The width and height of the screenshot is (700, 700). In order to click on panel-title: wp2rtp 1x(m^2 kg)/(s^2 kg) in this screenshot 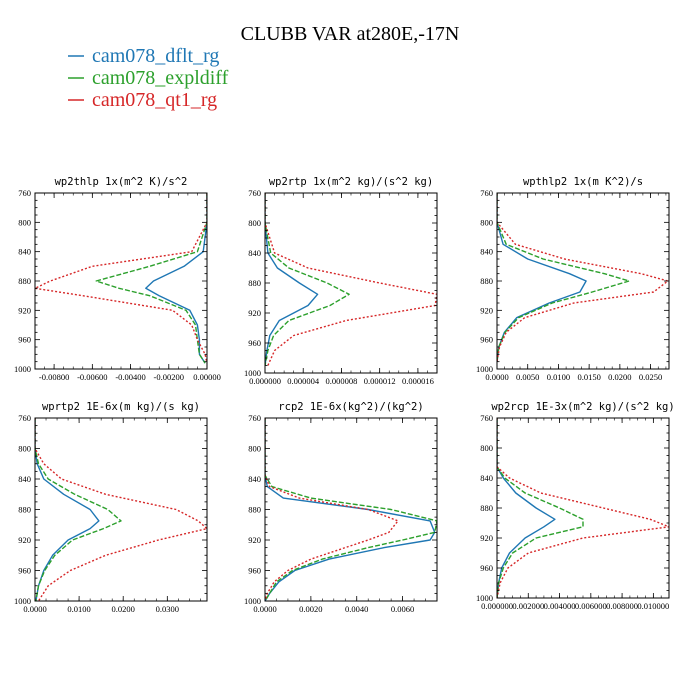, I will do `click(351, 182)`.